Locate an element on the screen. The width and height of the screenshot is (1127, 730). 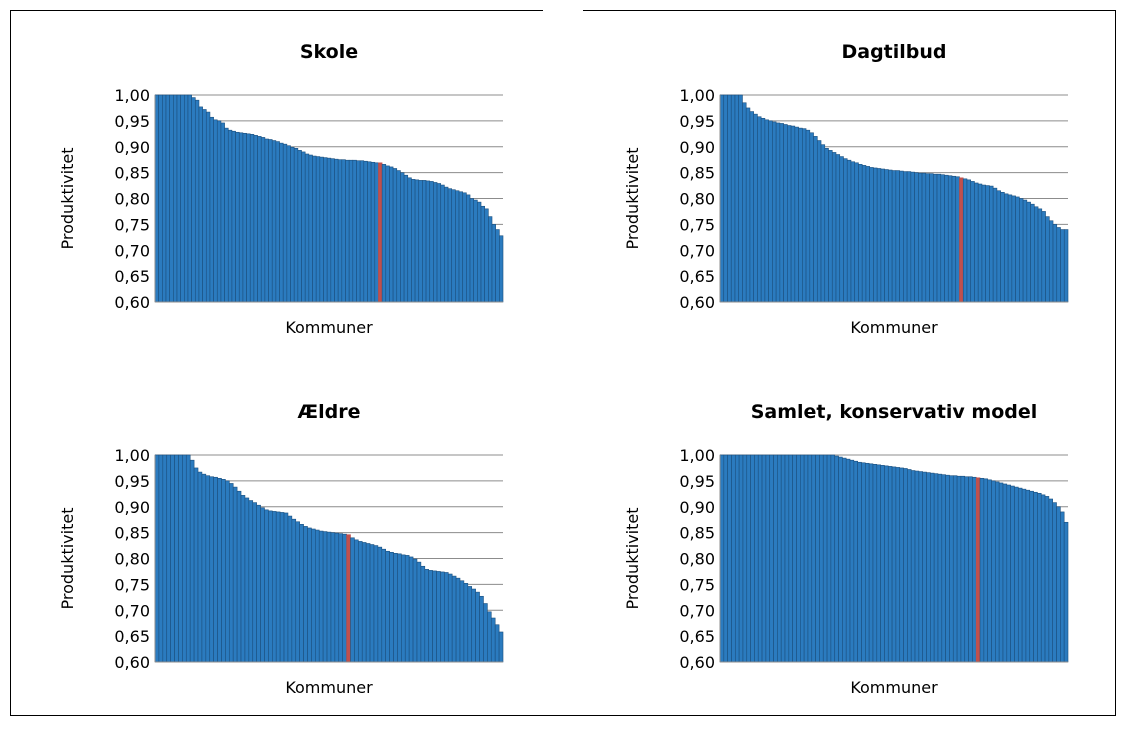
y-tick-label: 0,85 is located at coordinates (697, 533).